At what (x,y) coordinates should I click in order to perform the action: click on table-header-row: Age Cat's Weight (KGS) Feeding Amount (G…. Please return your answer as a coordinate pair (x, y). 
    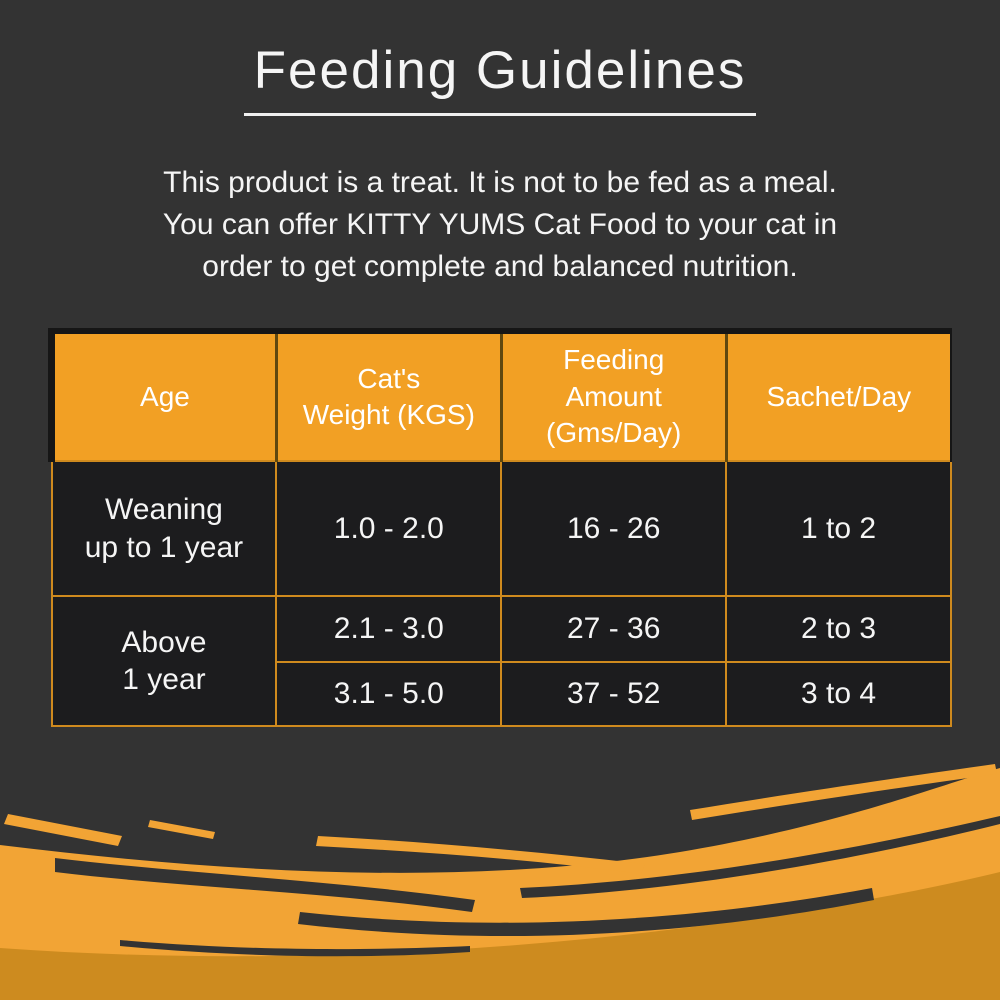
    Looking at the image, I should click on (500, 394).